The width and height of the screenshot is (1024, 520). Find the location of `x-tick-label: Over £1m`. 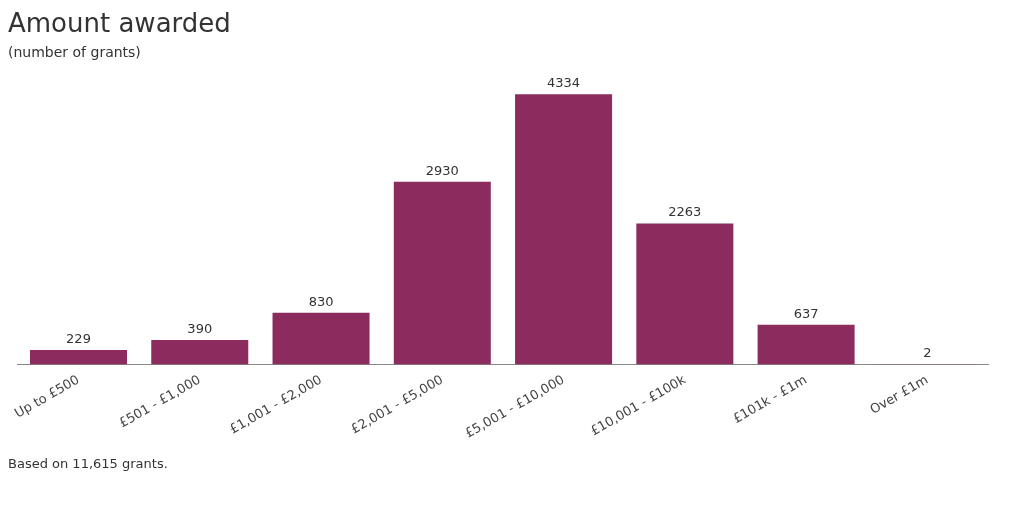

x-tick-label: Over £1m is located at coordinates (899, 394).